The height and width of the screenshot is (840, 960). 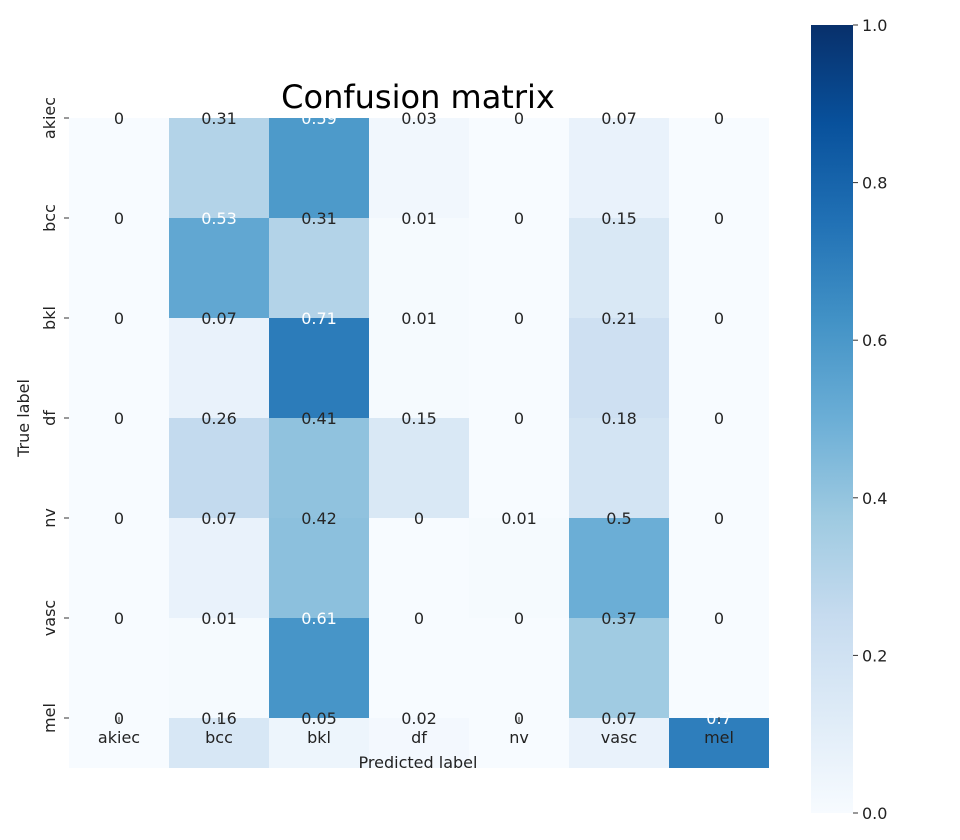 I want to click on y-tick-label: nv, so click(x=49, y=518).